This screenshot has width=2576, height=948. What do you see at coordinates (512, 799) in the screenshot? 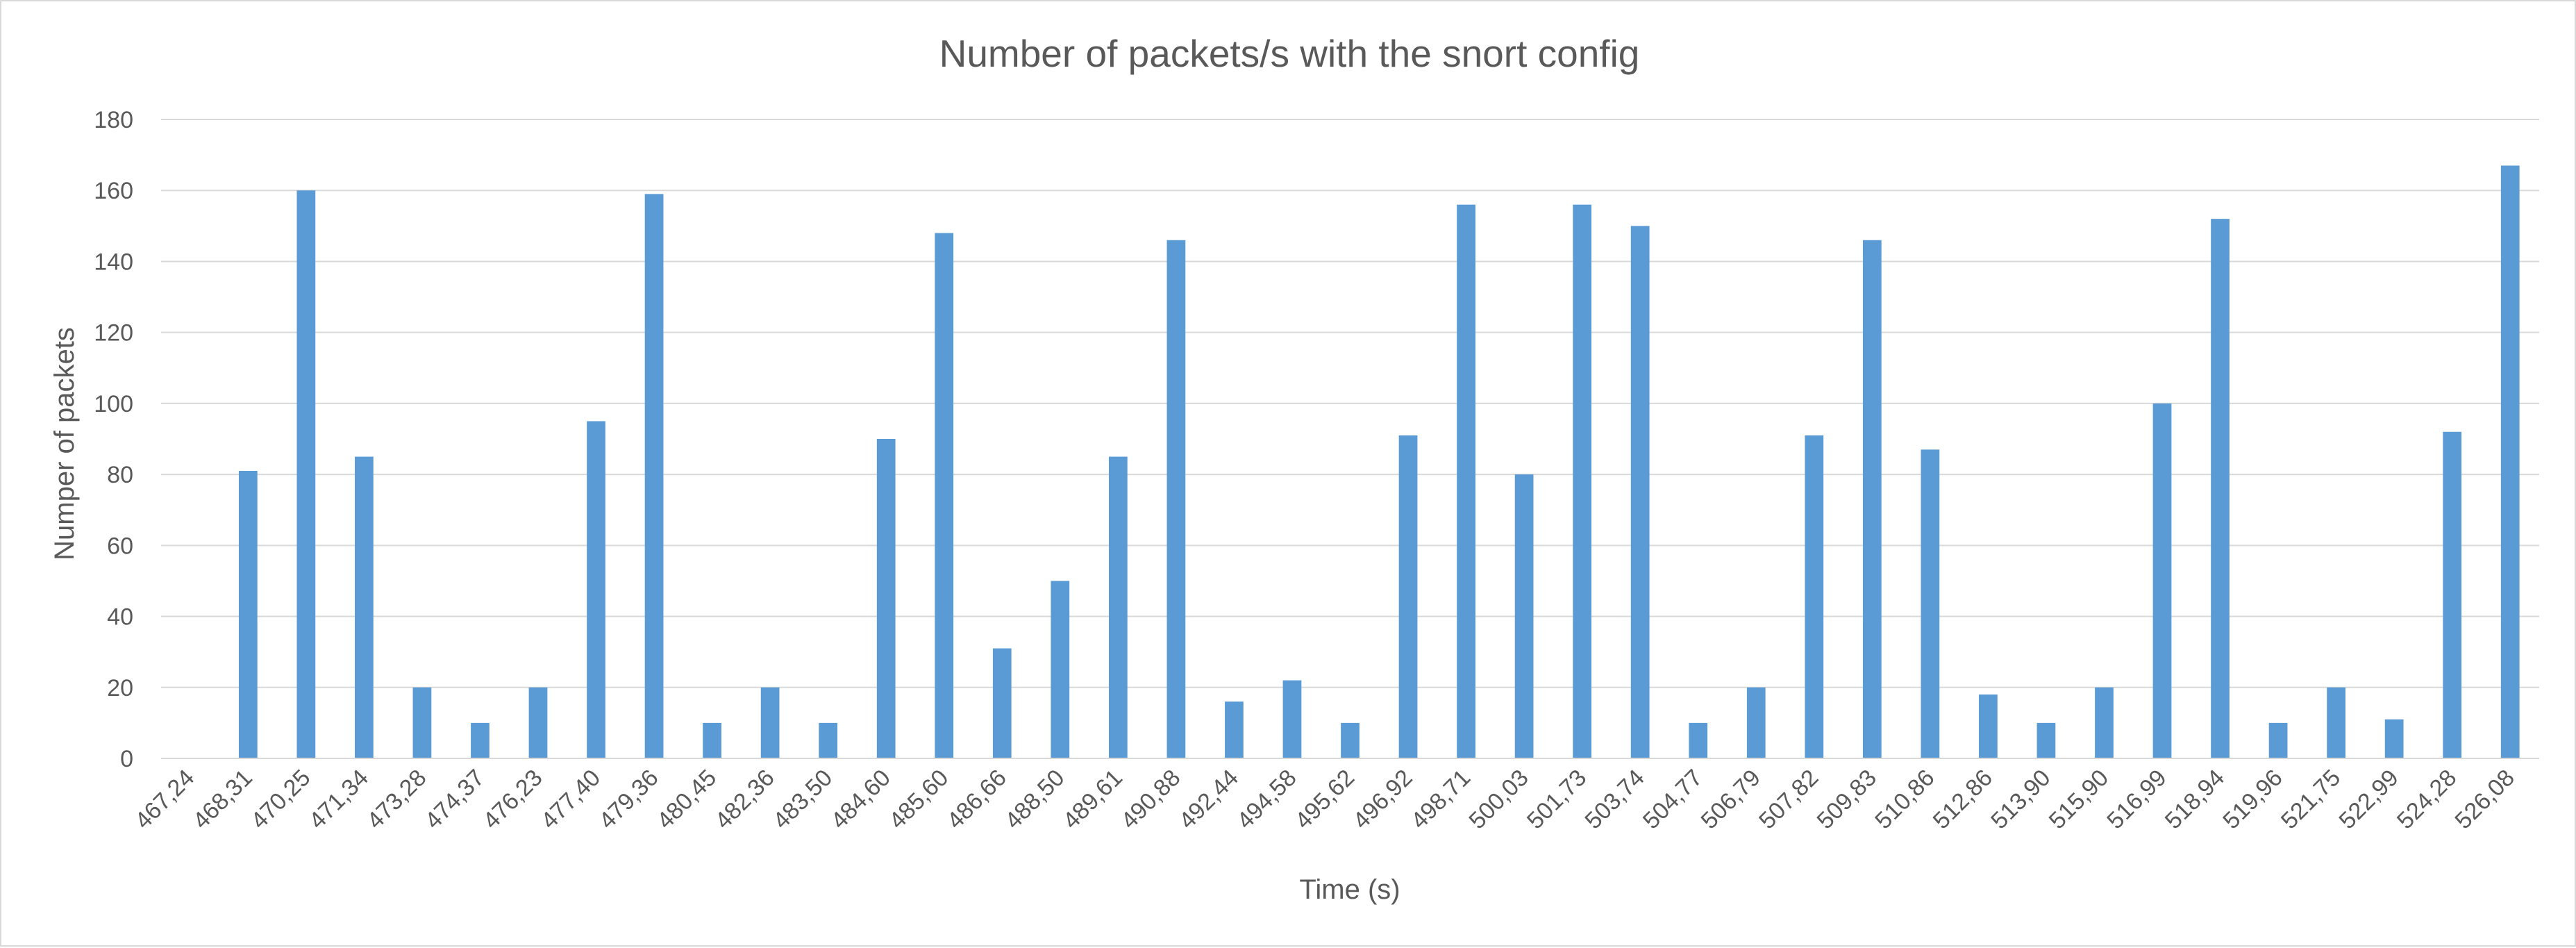
I see `x-tick-label: 476,23` at bounding box center [512, 799].